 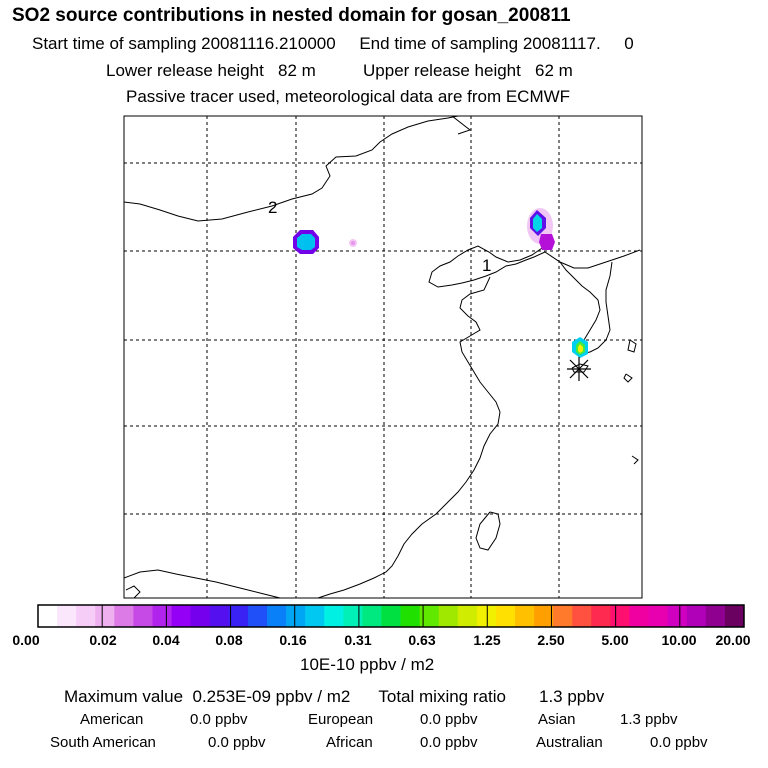 What do you see at coordinates (679, 742) in the screenshot?
I see `region-australian-value: 0.0 ppbv` at bounding box center [679, 742].